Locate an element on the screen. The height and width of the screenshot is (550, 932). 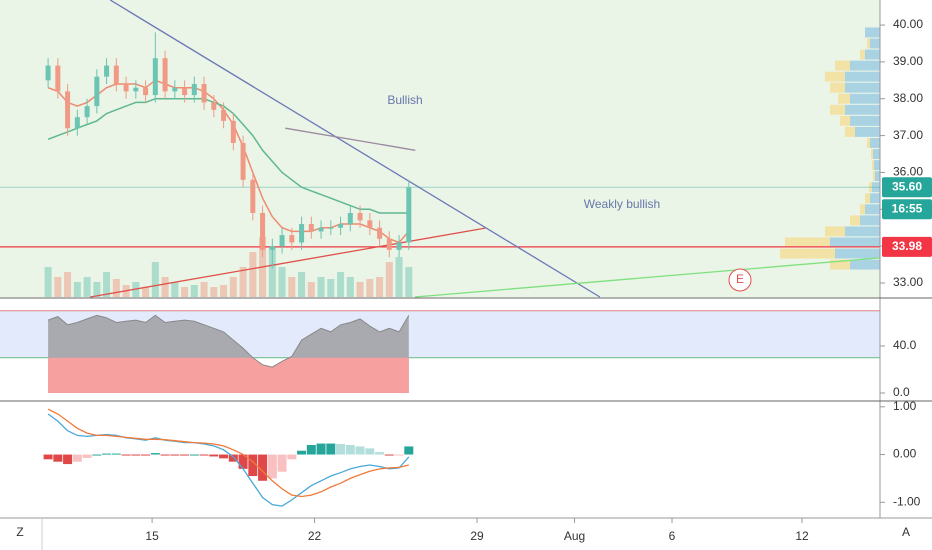
auto-scale-button: A is located at coordinates (906, 532).